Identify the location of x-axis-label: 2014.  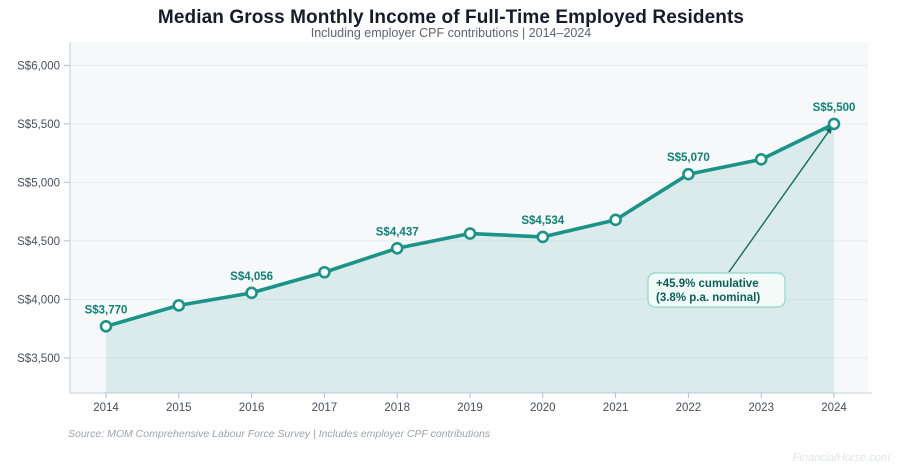
(106, 408).